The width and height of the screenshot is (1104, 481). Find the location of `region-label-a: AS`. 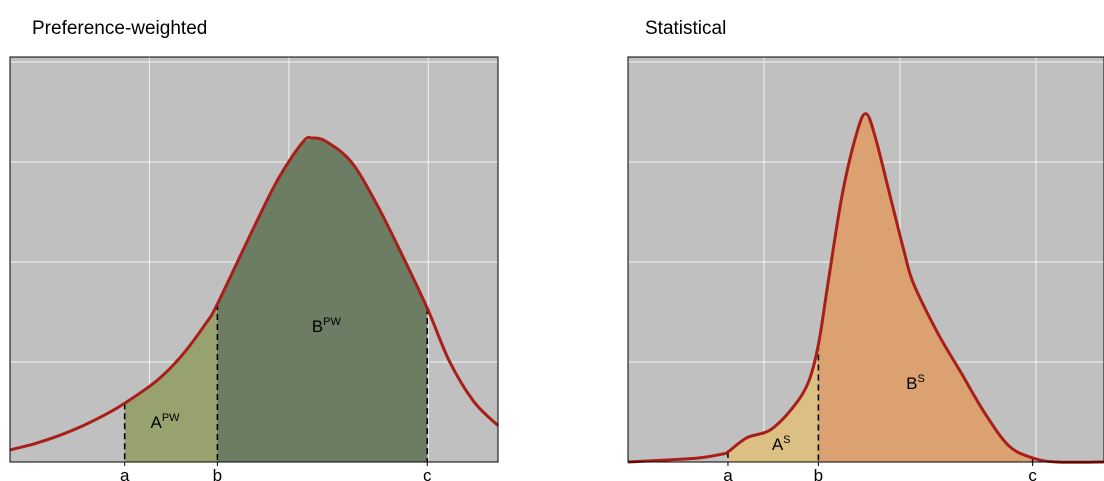

region-label-a: AS is located at coordinates (781, 444).